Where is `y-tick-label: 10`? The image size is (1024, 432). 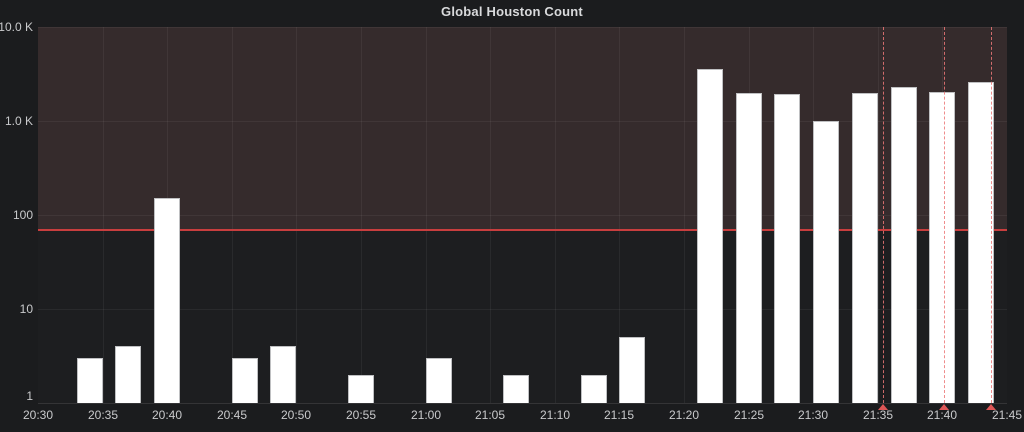
y-tick-label: 10 is located at coordinates (26, 309).